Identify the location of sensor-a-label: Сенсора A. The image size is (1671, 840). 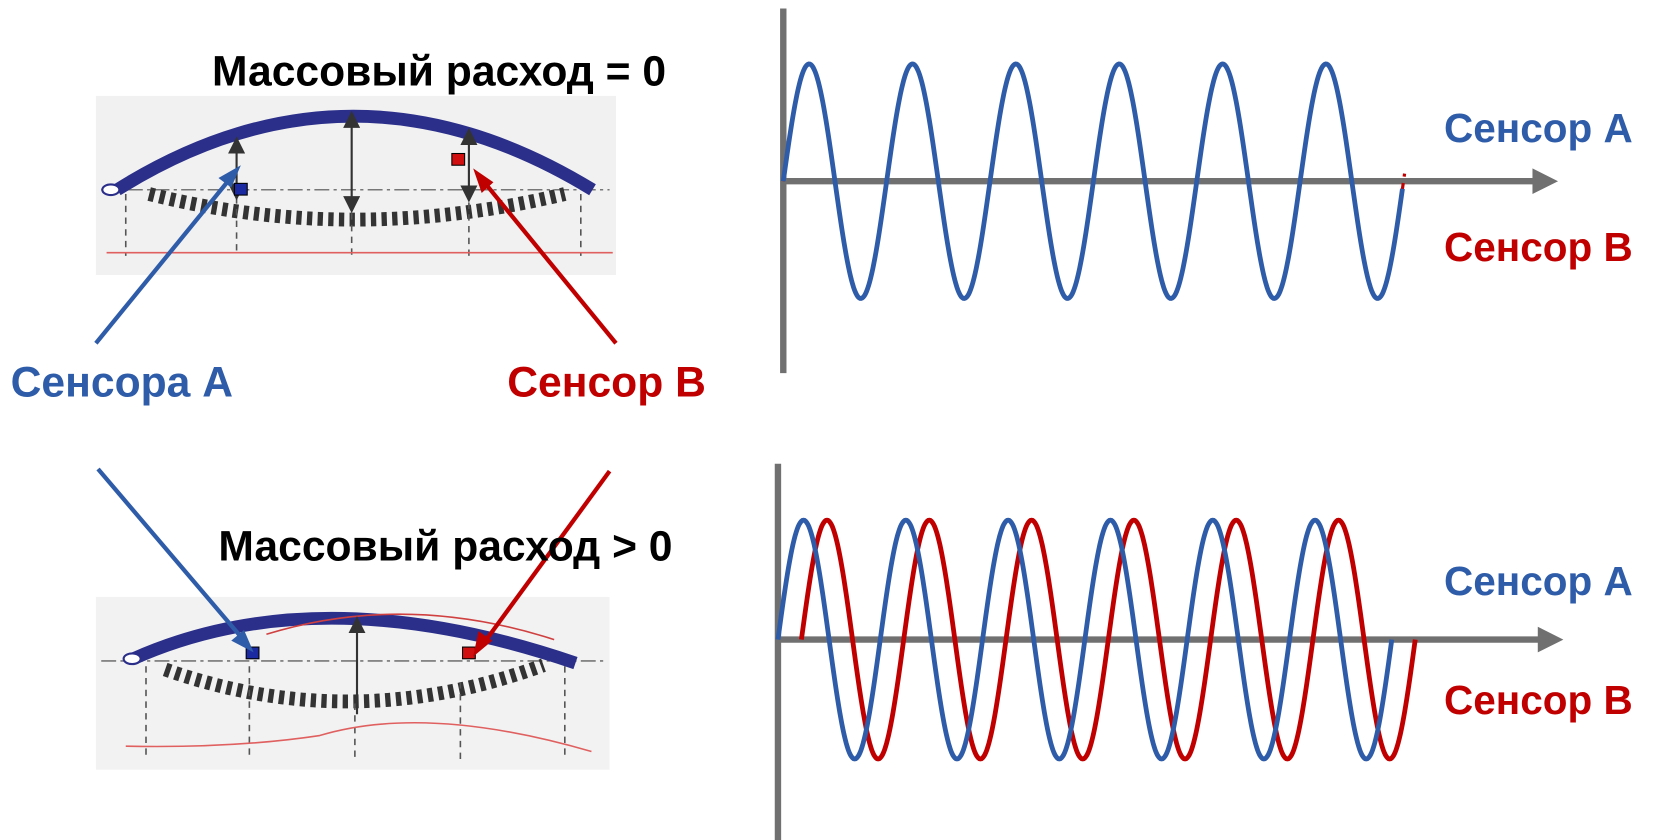
(122, 383).